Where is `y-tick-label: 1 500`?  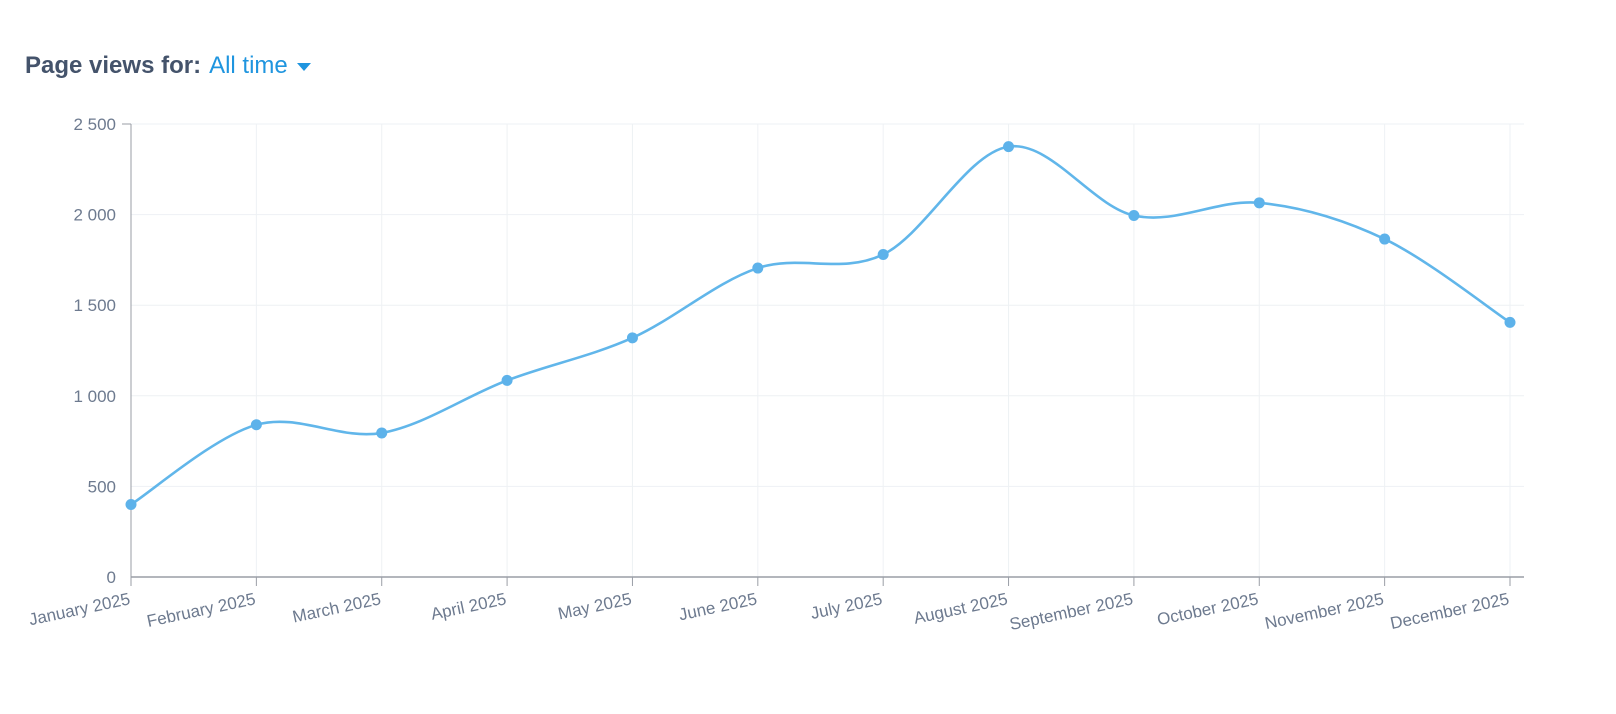 y-tick-label: 1 500 is located at coordinates (94, 305).